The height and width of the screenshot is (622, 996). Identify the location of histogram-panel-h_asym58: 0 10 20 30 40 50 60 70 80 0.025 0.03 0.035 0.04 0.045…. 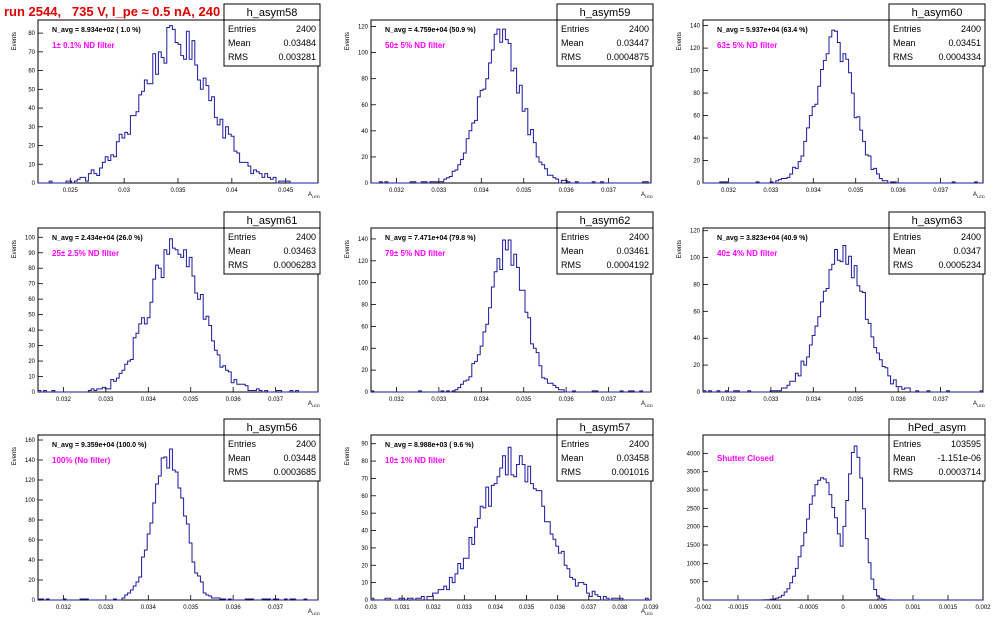
(166, 101).